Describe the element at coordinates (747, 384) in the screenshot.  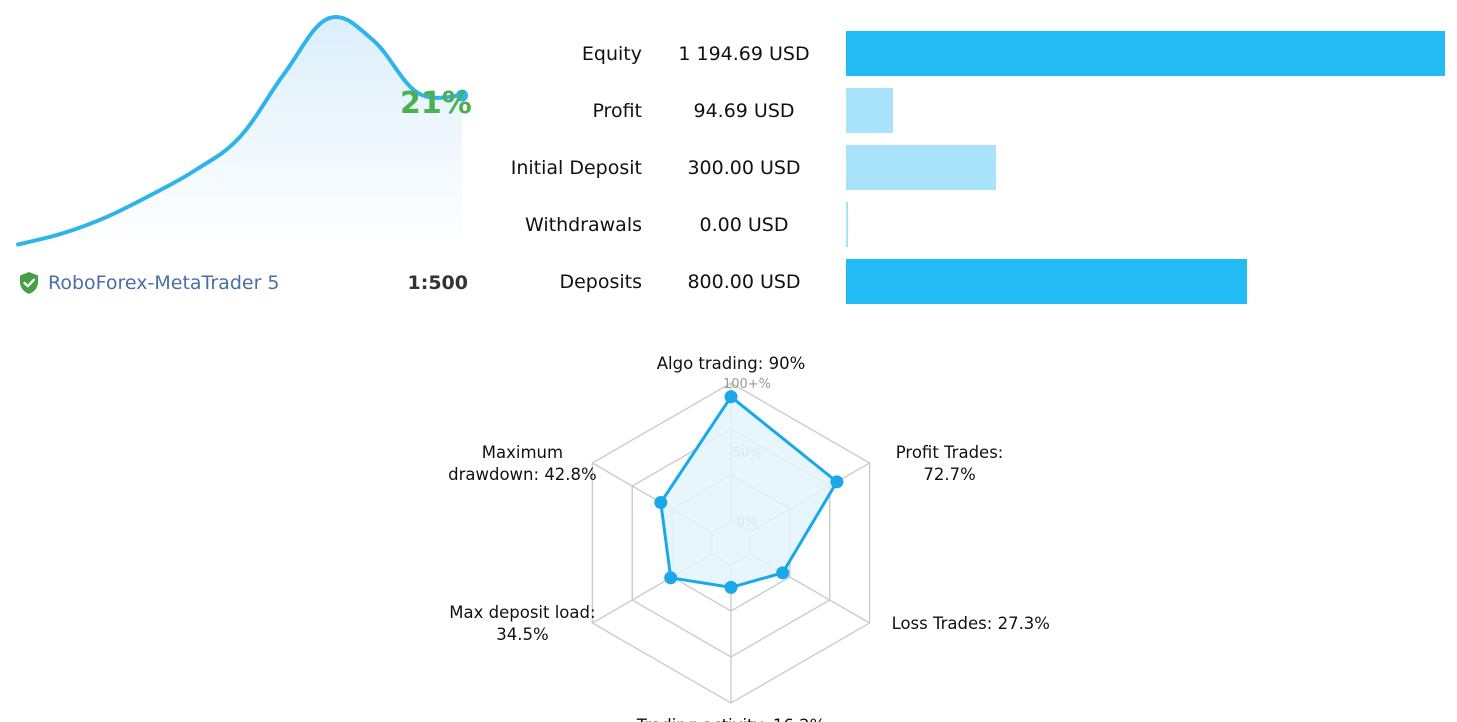
I see `radar-tick-label: 100+%` at that location.